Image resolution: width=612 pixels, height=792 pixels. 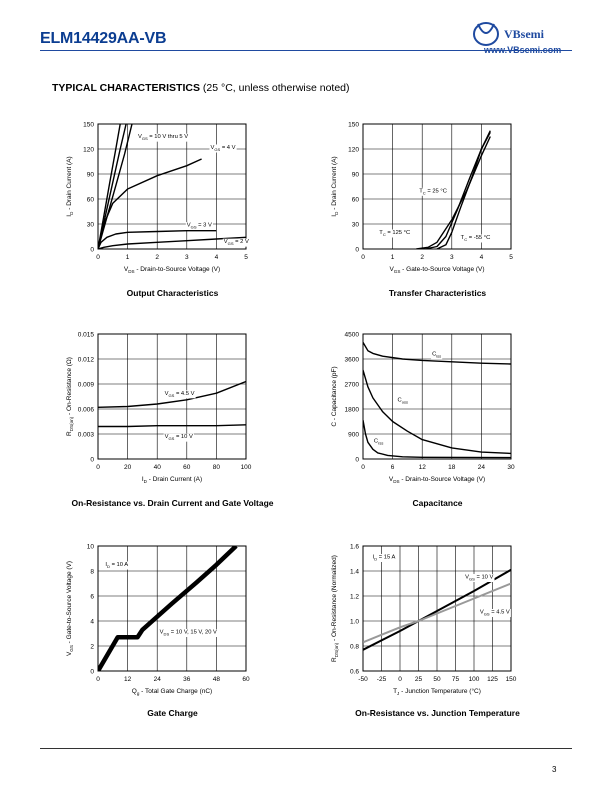 I want to click on y-tick-label: 8, so click(x=92, y=572).